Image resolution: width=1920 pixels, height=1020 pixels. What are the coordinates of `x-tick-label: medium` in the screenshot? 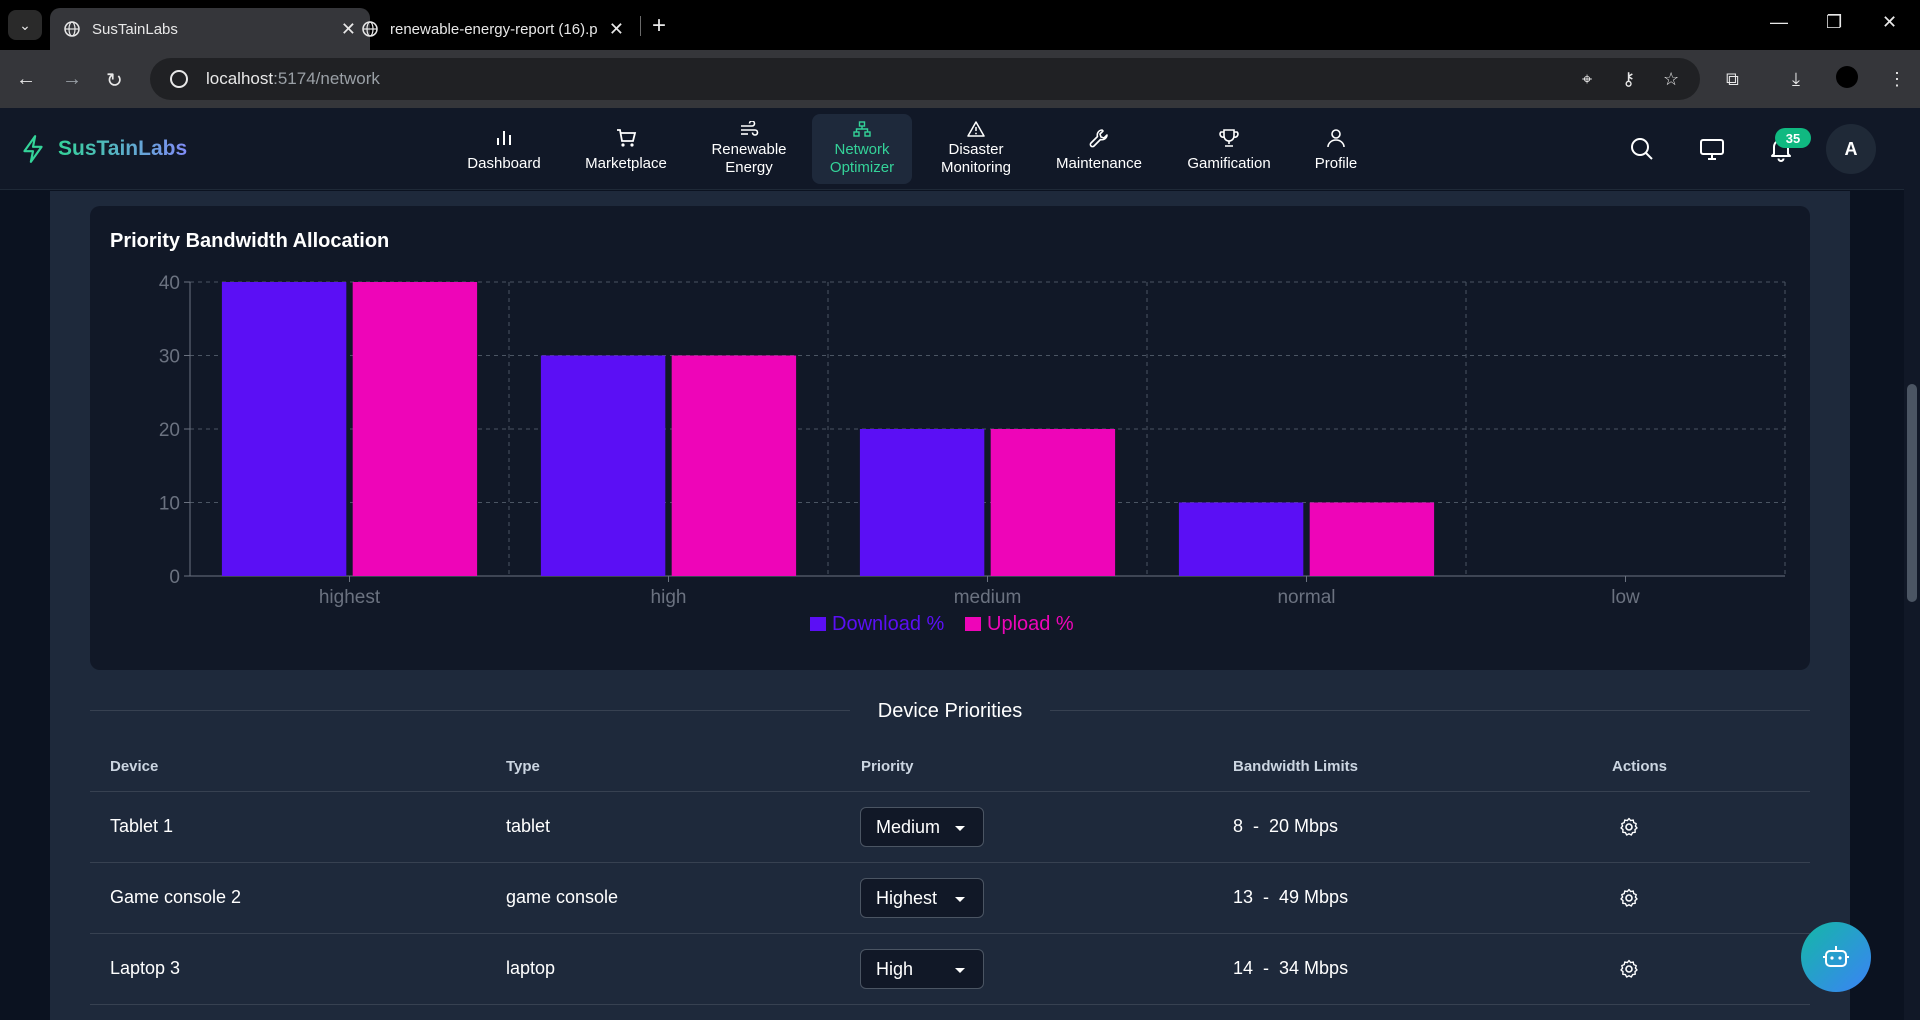 It's located at (988, 597).